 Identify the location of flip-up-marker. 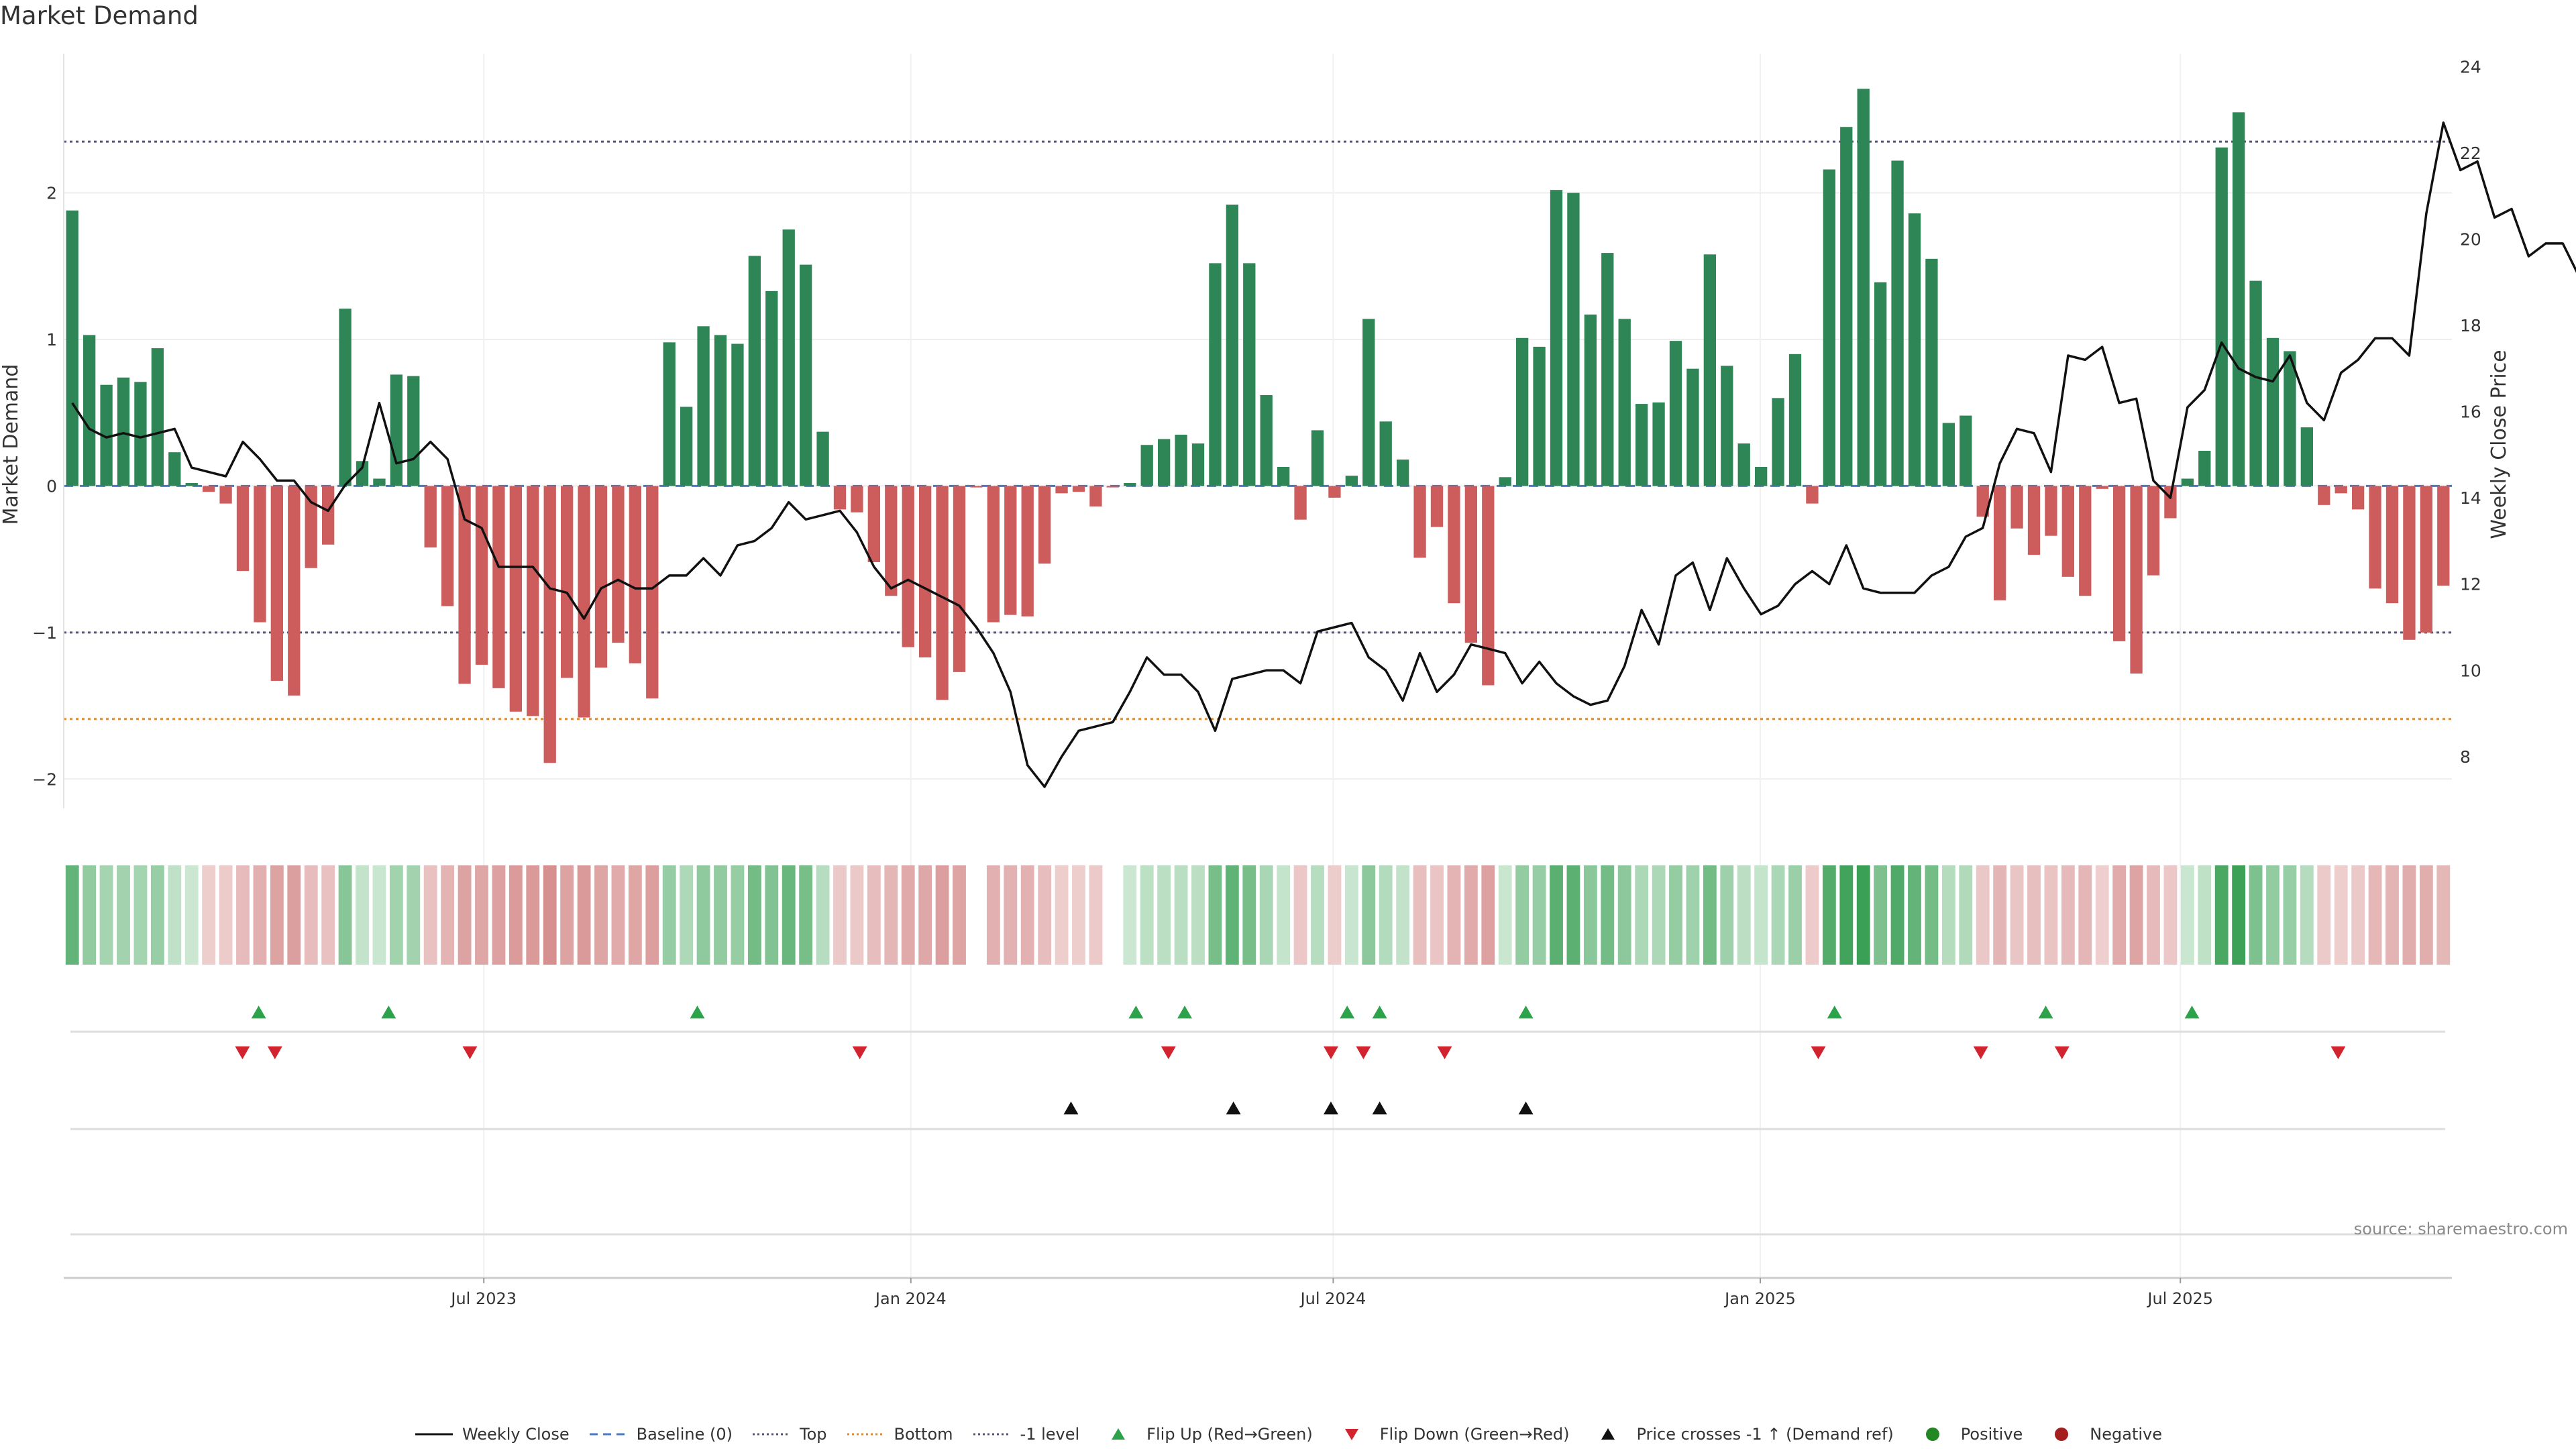
(1185, 1012).